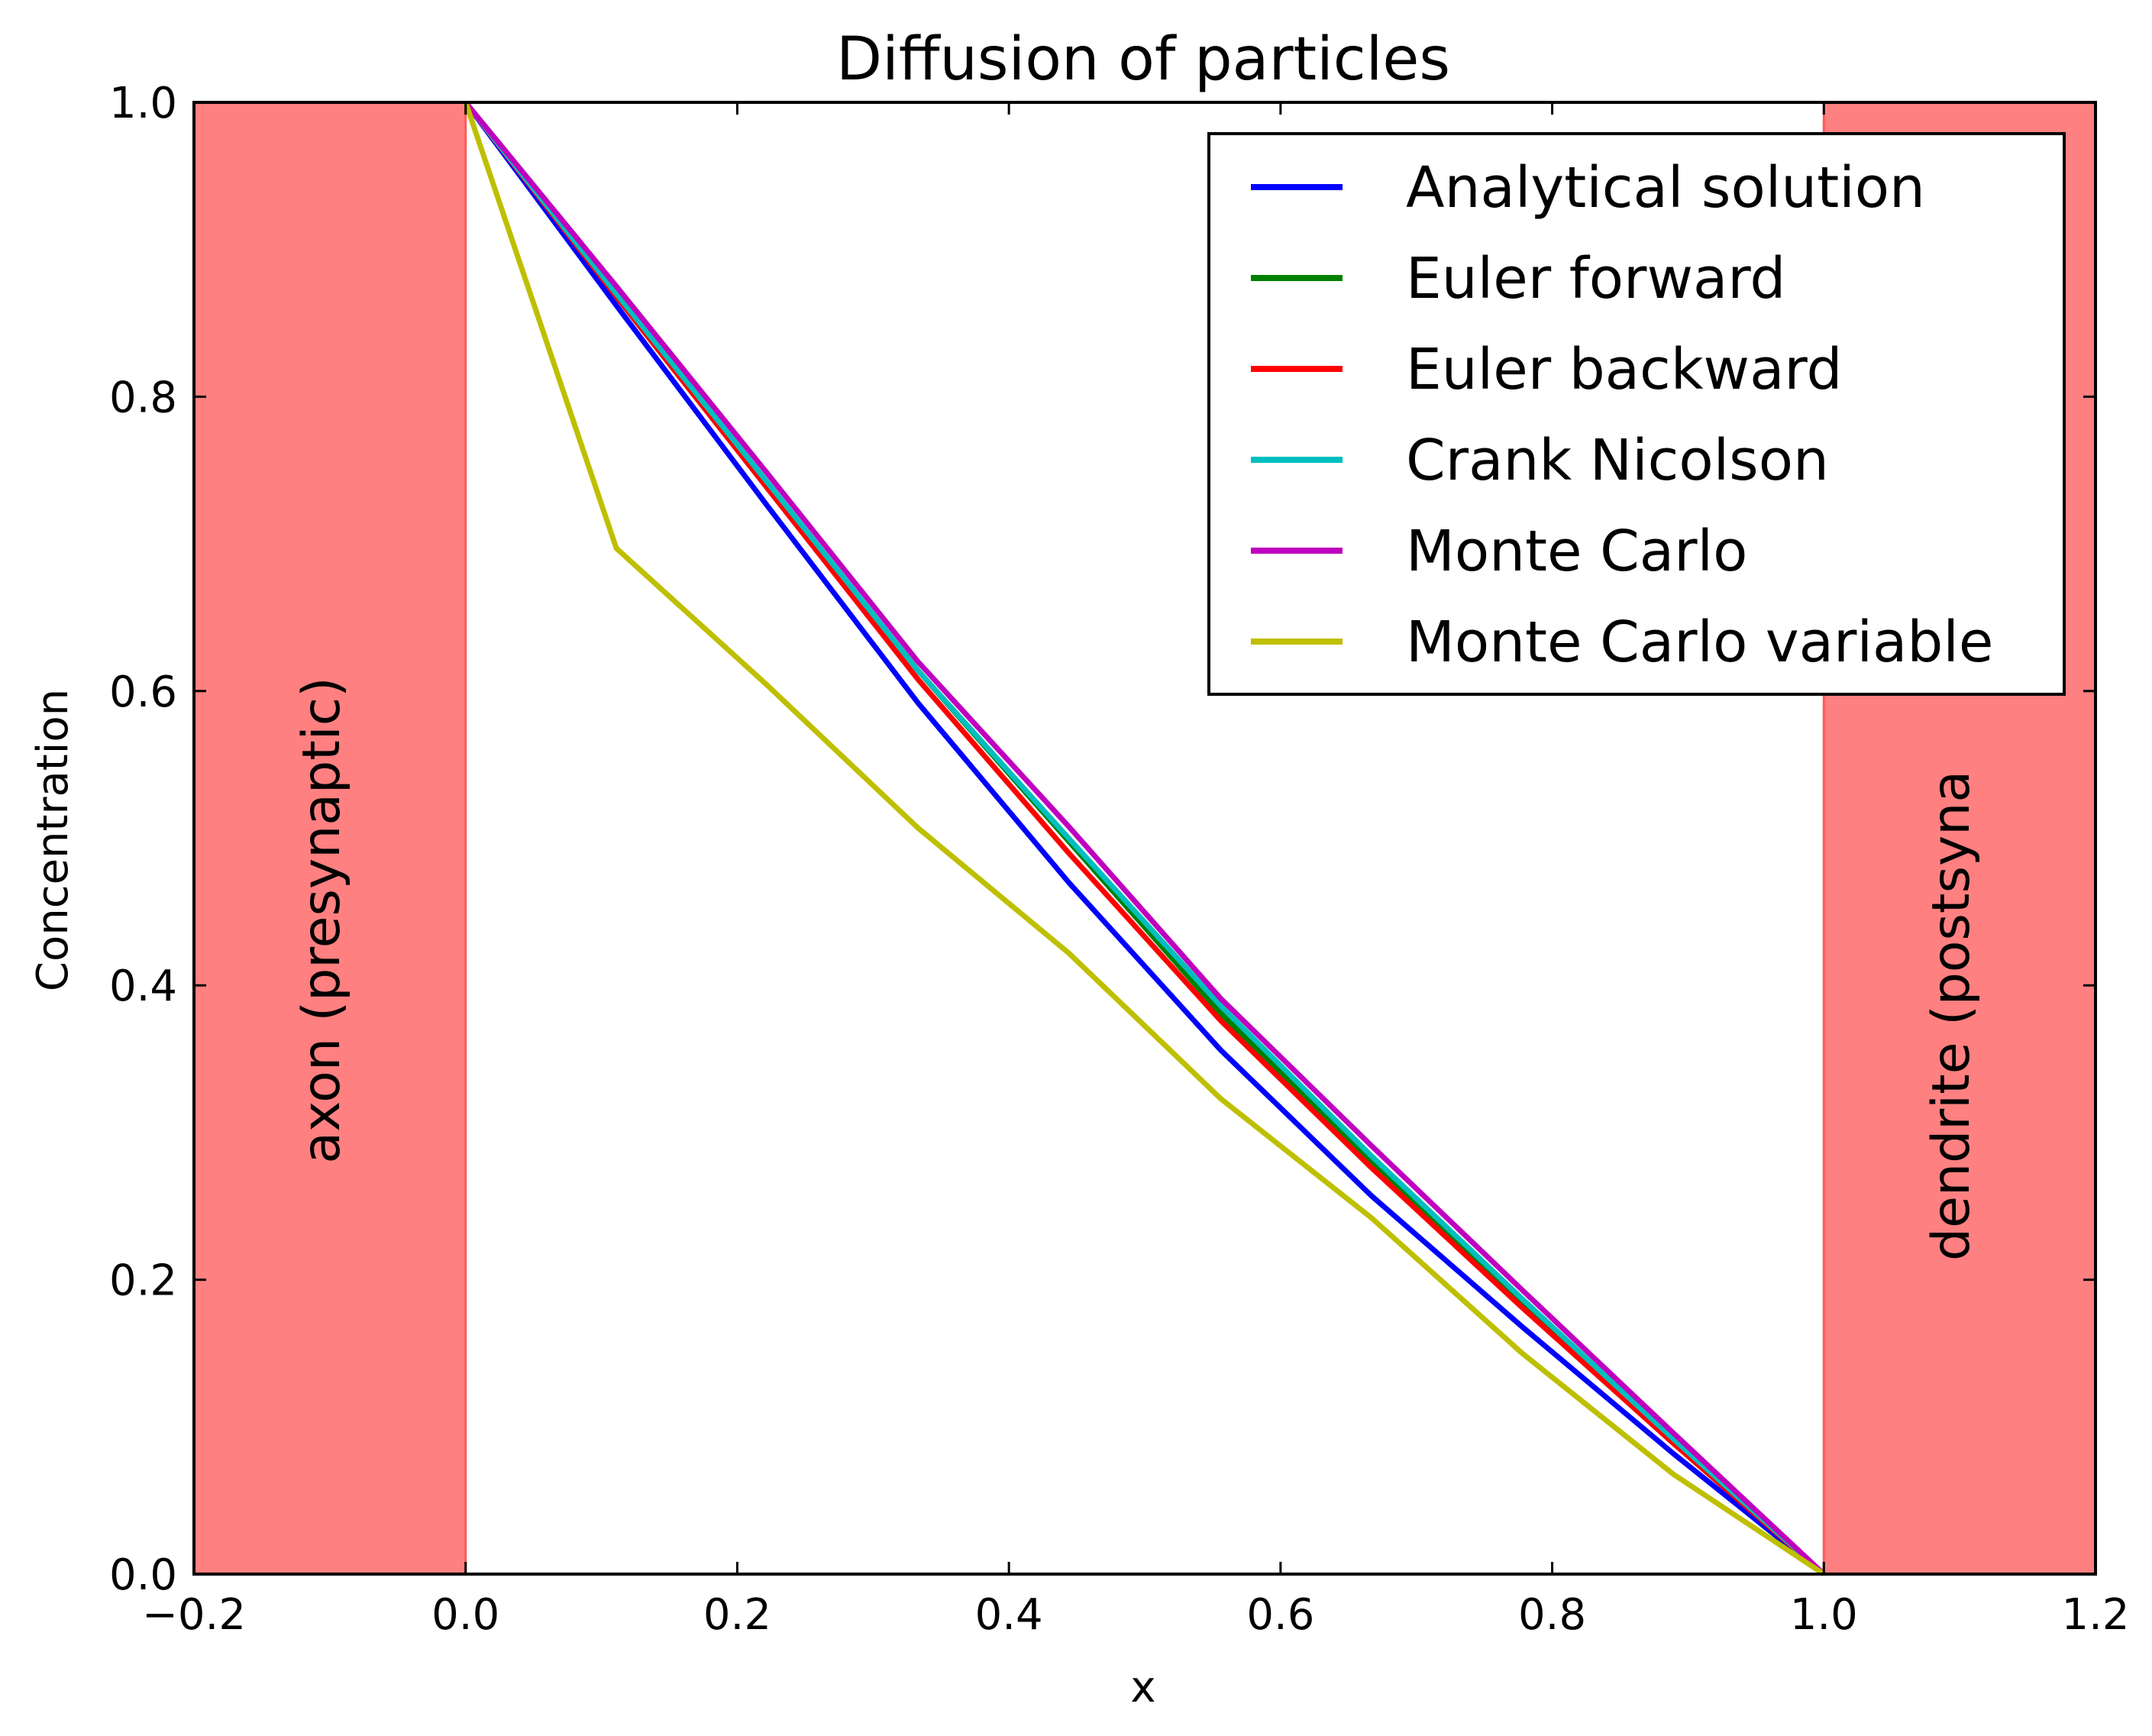 This screenshot has height=1736, width=2152. Describe the element at coordinates (322, 920) in the screenshot. I see `region-label-0: axon (presynaptic)` at that location.